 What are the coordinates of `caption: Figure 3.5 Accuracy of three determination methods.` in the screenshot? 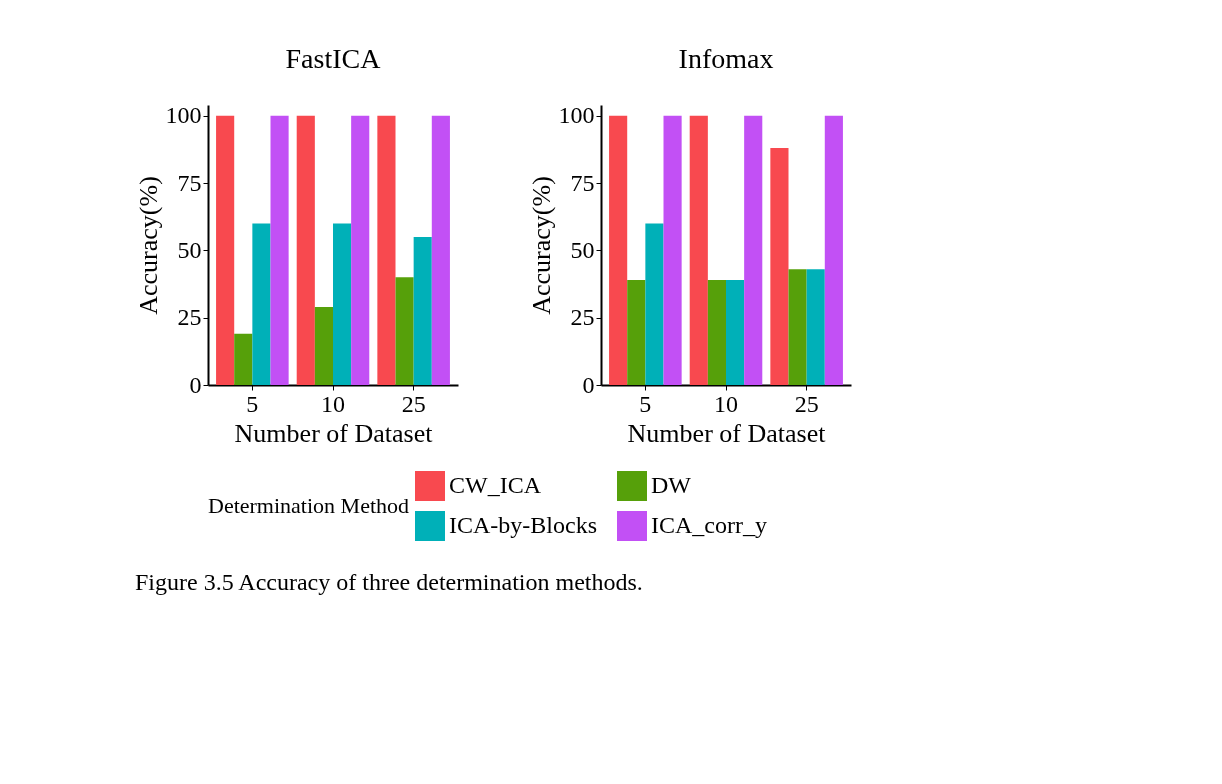 It's located at (389, 582).